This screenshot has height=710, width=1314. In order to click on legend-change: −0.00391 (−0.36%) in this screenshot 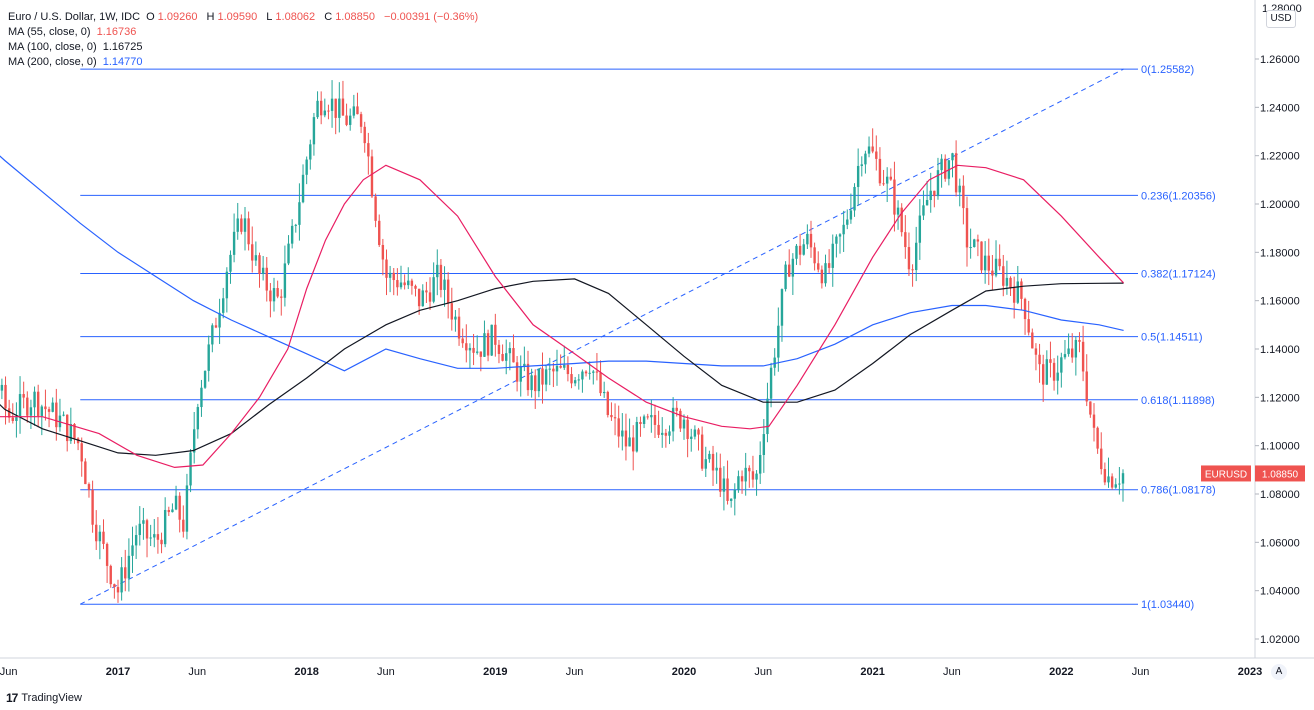, I will do `click(431, 17)`.